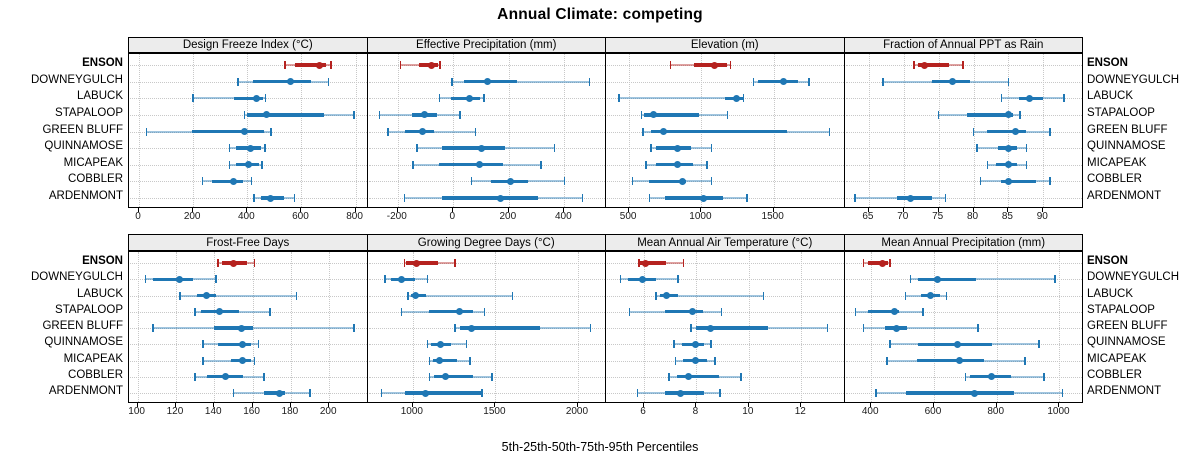  What do you see at coordinates (93, 162) in the screenshot?
I see `site-label-left: MICAPEAK` at bounding box center [93, 162].